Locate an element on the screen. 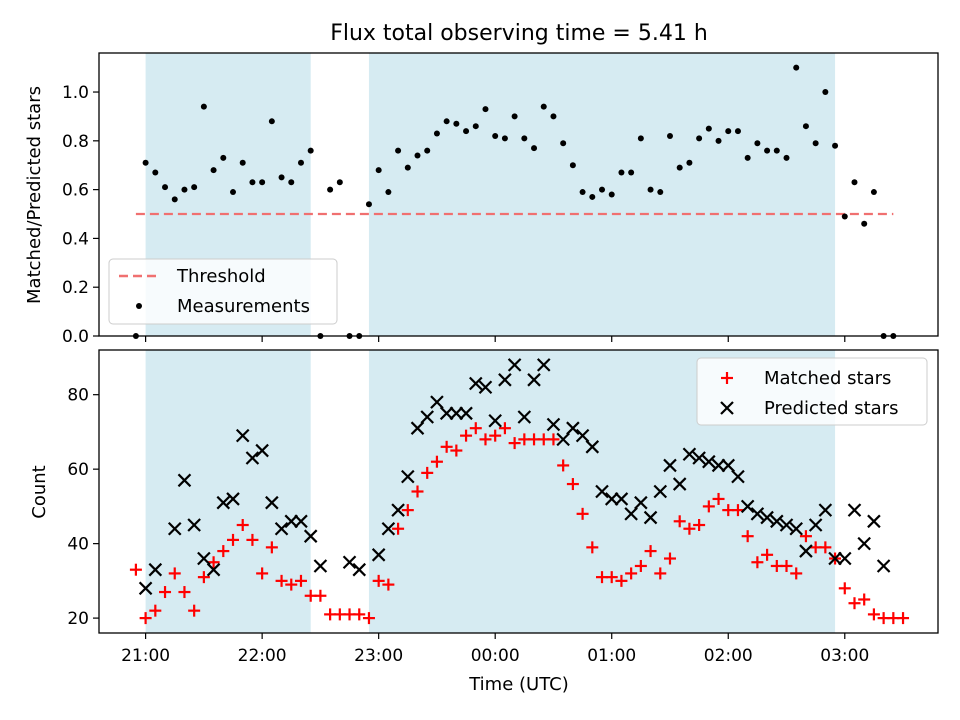  predicted-legend-swatch is located at coordinates (727, 408).